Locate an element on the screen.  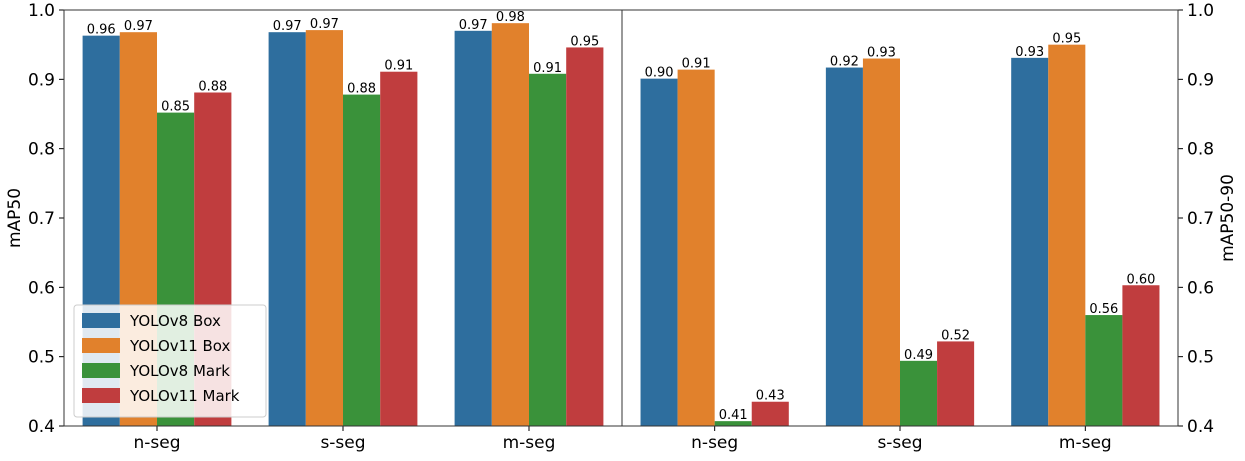
legend-label-0: YOLOv8 Box is located at coordinates (175, 321).